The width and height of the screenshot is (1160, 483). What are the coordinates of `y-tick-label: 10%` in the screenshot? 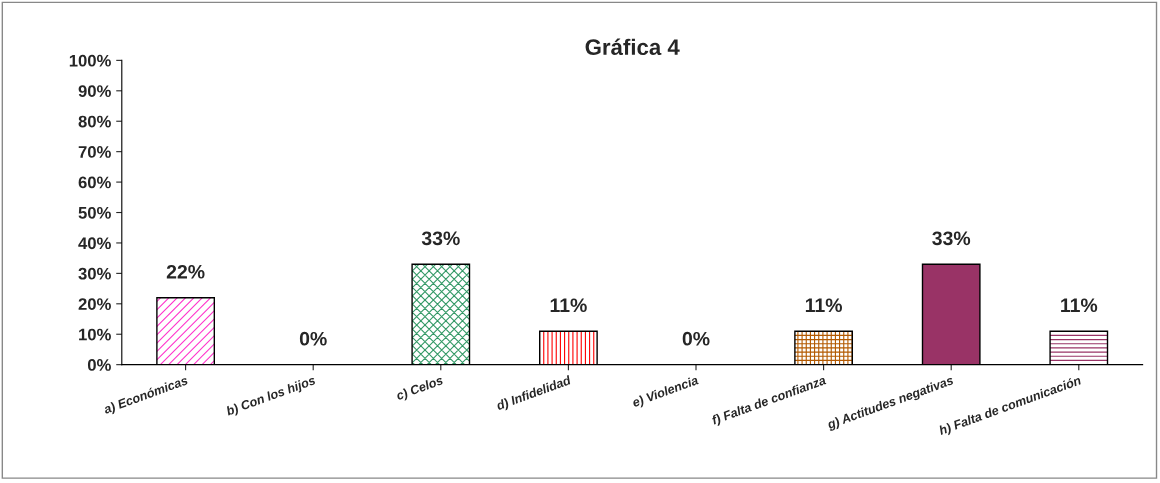 It's located at (95, 334).